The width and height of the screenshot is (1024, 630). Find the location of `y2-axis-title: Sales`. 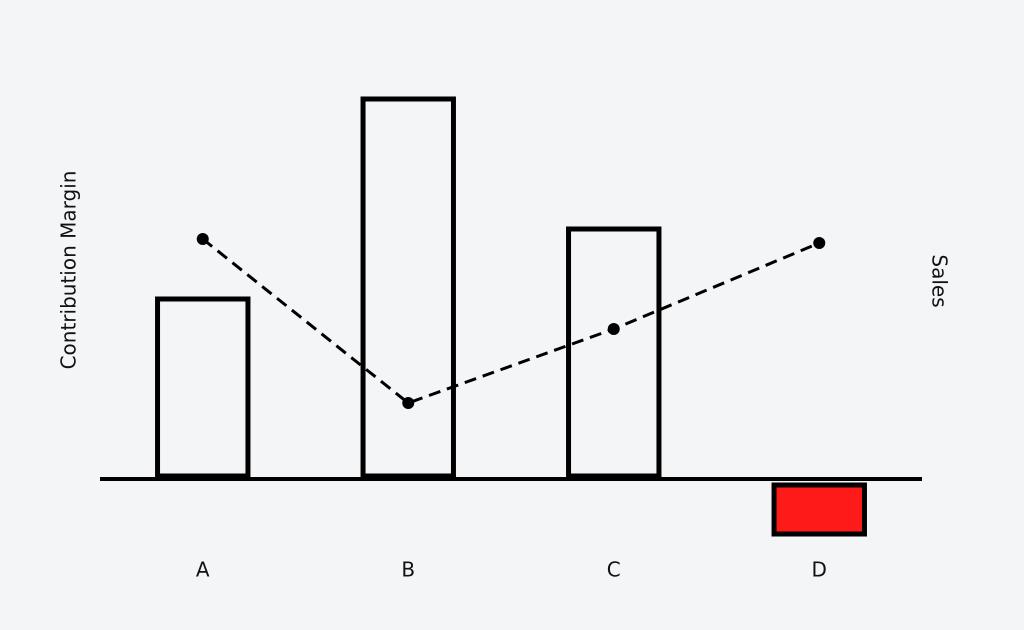

y2-axis-title: Sales is located at coordinates (940, 280).